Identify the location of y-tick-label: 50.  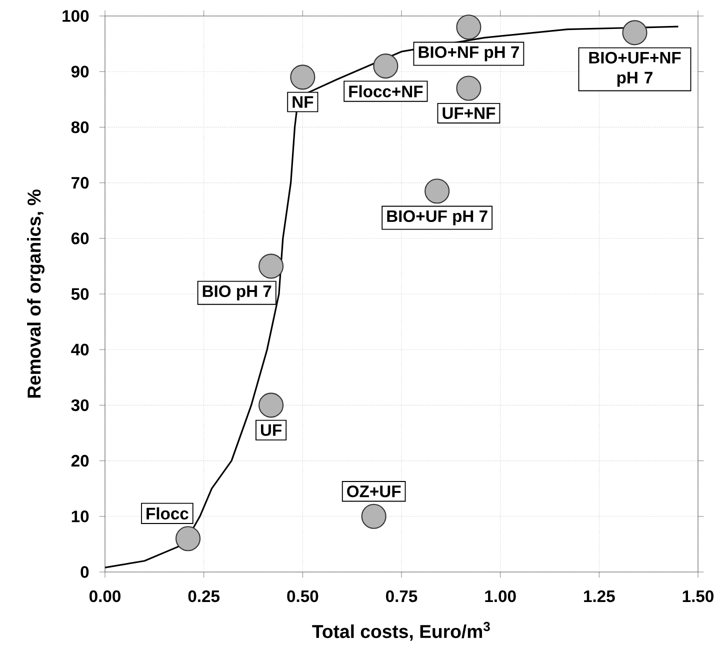
(80, 294).